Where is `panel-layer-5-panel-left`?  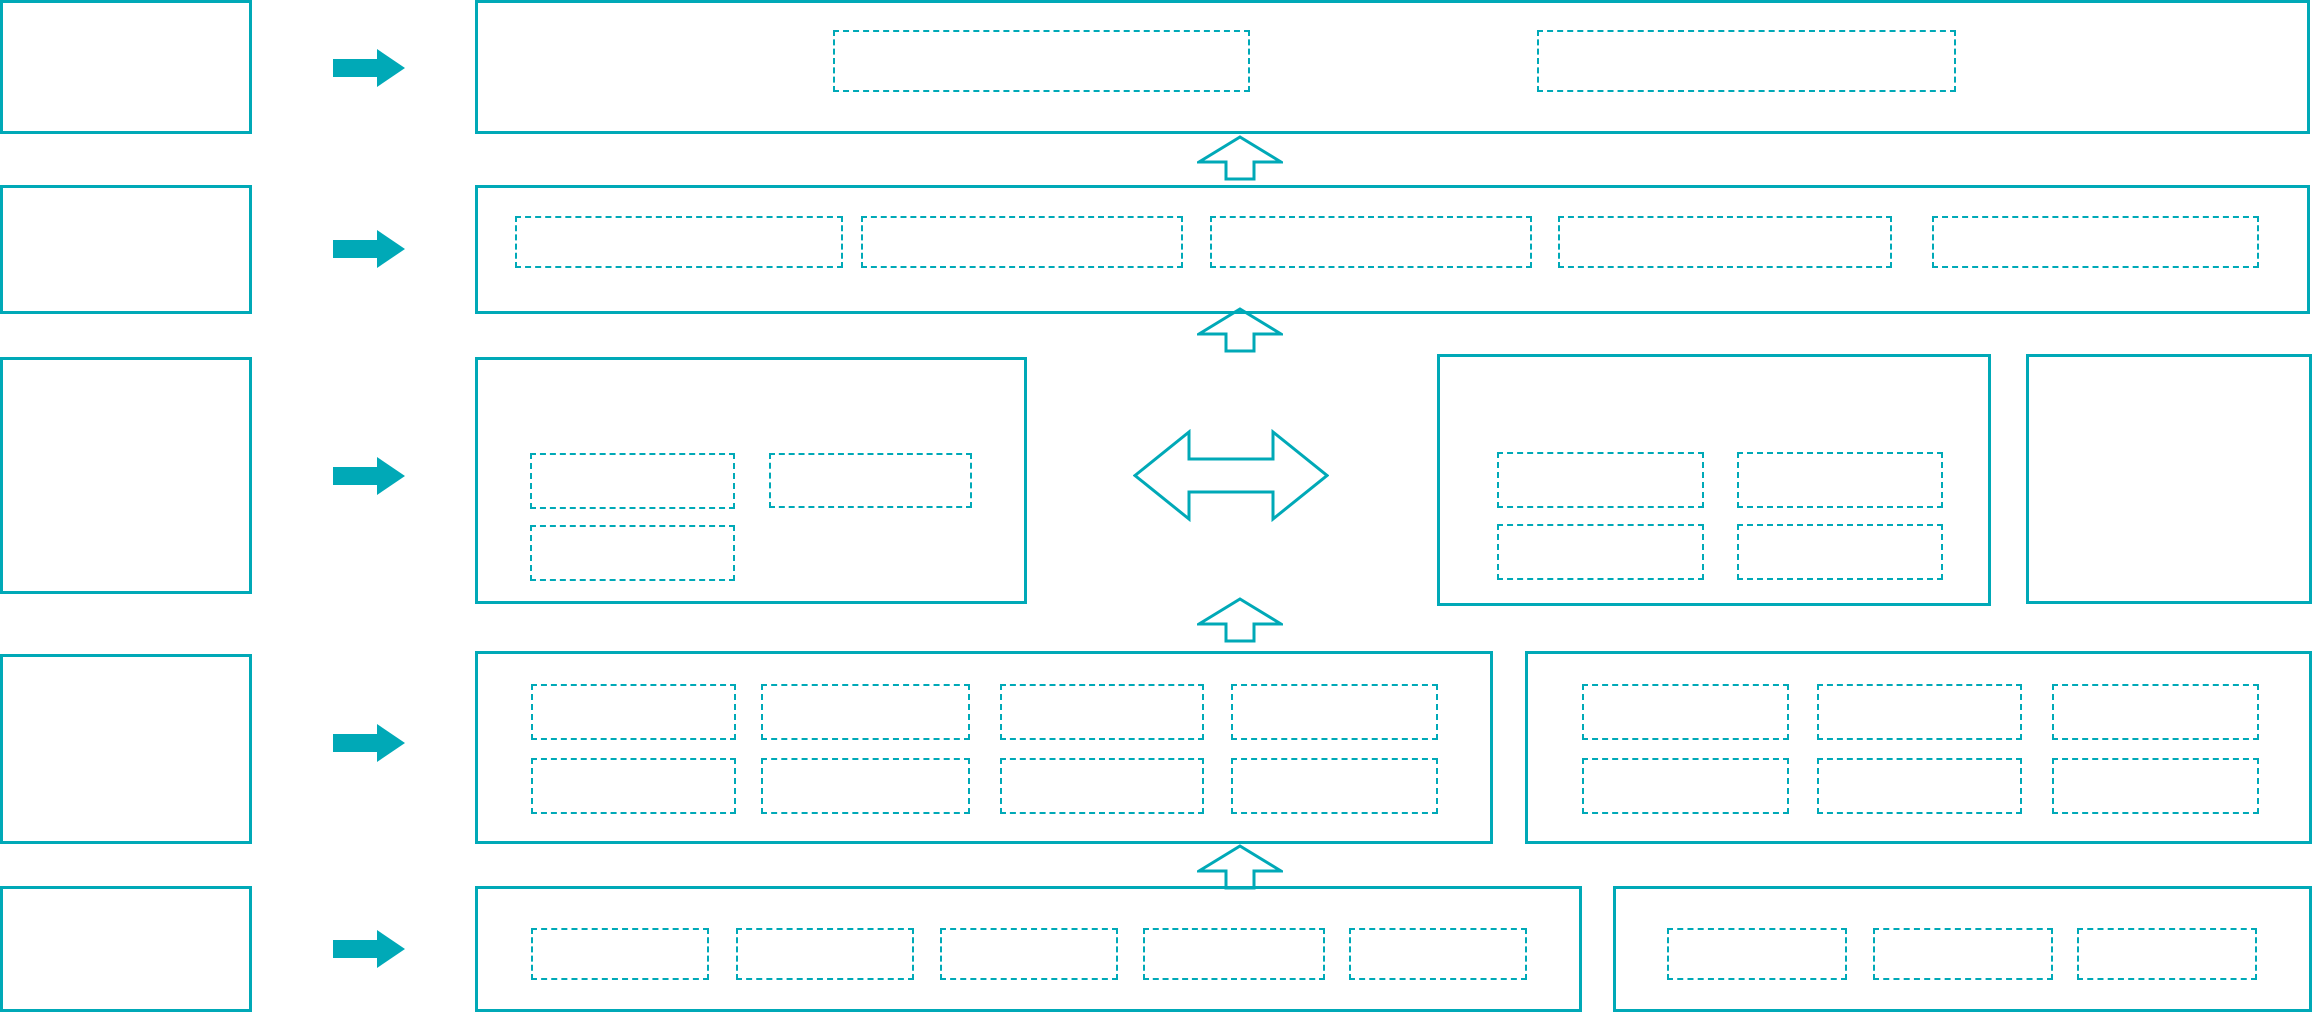 panel-layer-5-panel-left is located at coordinates (1028, 949).